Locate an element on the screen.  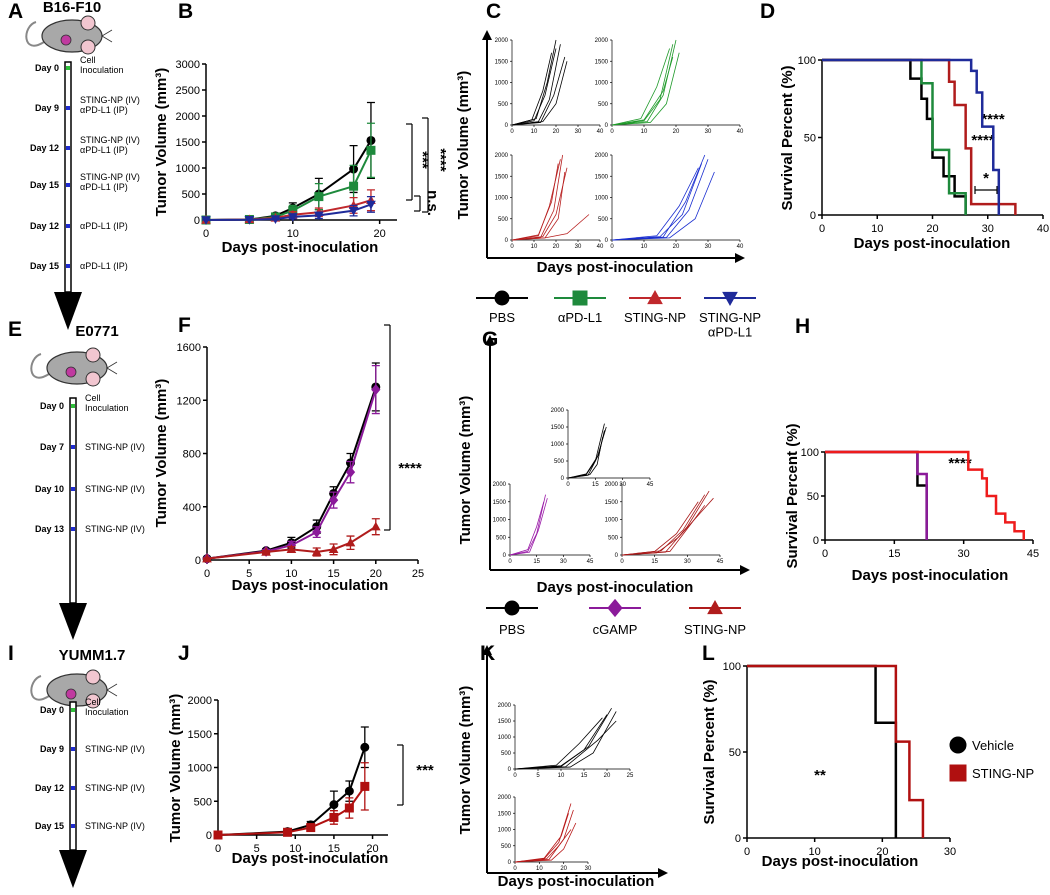
event-text: Cell Inoculation is located at coordinates (107, 403).